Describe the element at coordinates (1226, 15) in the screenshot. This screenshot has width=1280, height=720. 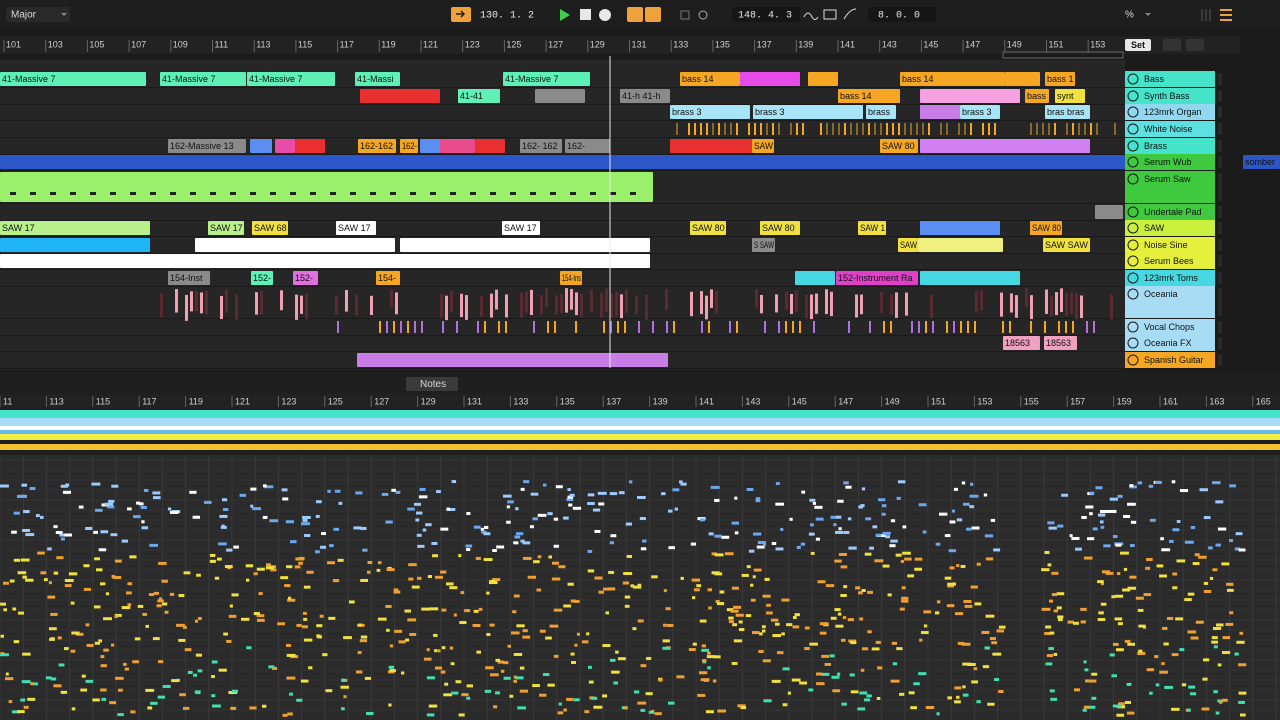
I see `menu-icon` at that location.